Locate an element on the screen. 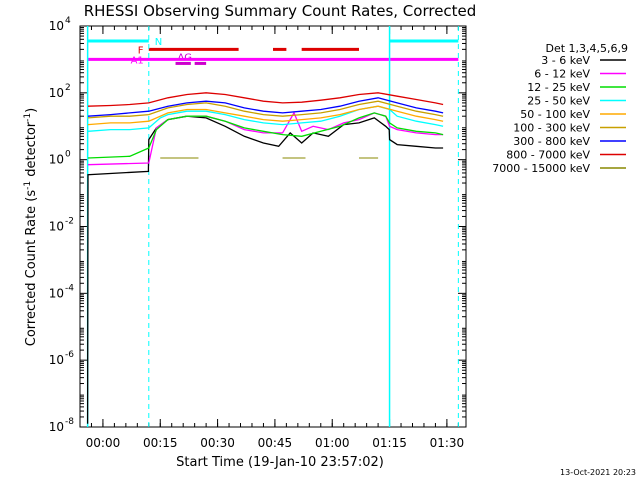  y-label-part3: ) is located at coordinates (31, 110).